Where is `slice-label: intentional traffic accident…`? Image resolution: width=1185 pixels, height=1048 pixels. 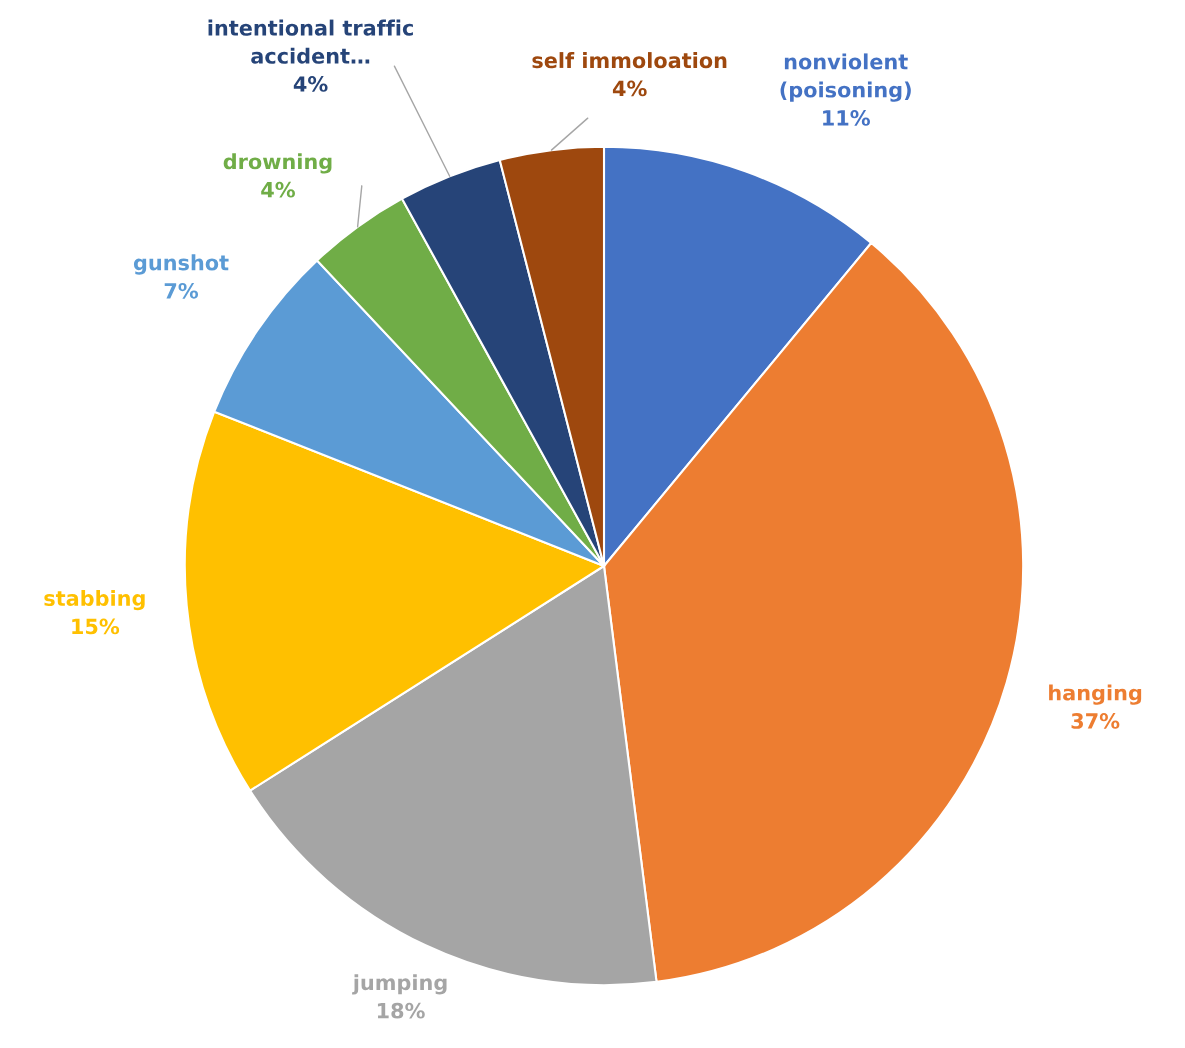
slice-label: intentional traffic accident… is located at coordinates (310, 41).